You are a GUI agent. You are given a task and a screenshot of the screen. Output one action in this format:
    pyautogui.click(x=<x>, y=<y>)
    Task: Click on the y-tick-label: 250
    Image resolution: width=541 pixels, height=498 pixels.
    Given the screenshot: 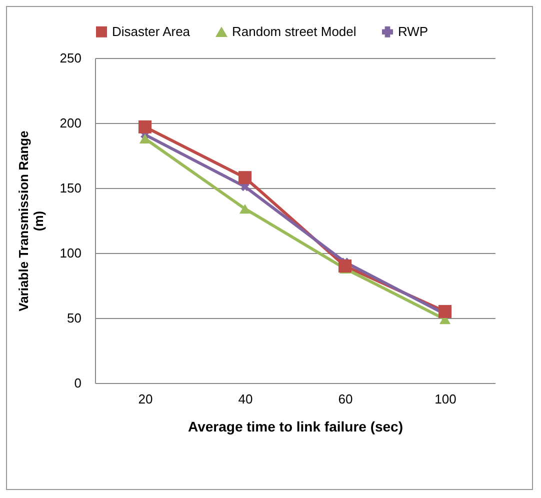 What is the action you would take?
    pyautogui.click(x=71, y=58)
    